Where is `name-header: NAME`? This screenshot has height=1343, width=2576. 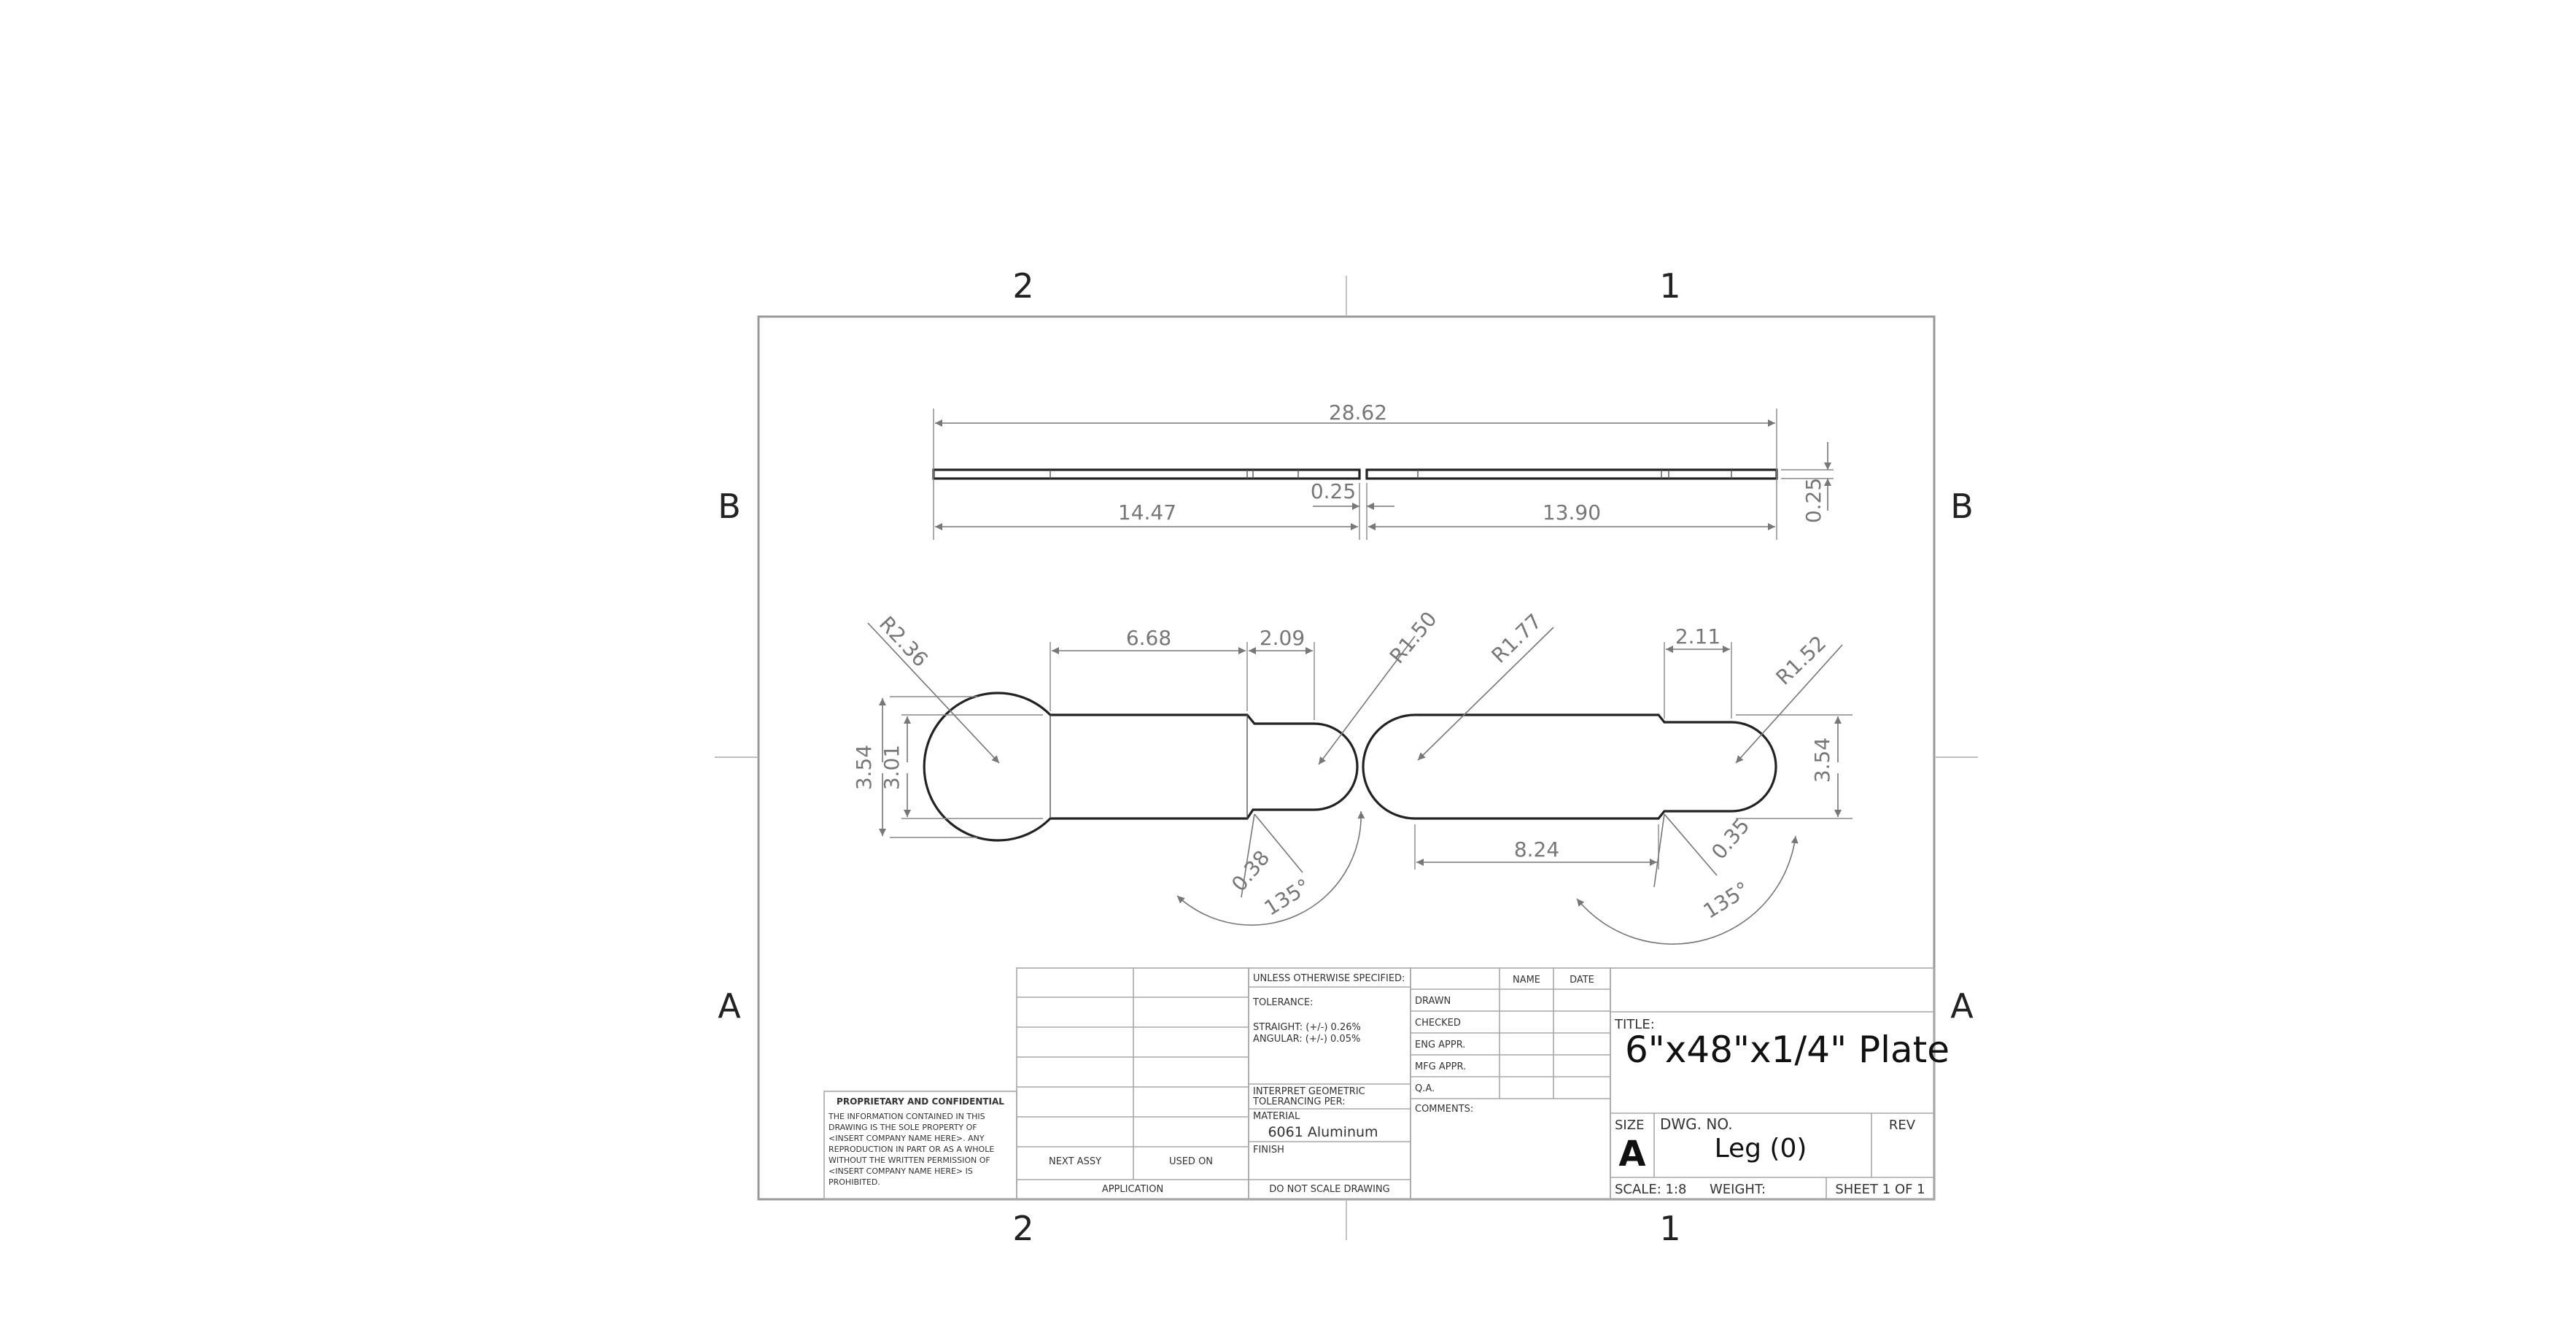
name-header: NAME is located at coordinates (1526, 980).